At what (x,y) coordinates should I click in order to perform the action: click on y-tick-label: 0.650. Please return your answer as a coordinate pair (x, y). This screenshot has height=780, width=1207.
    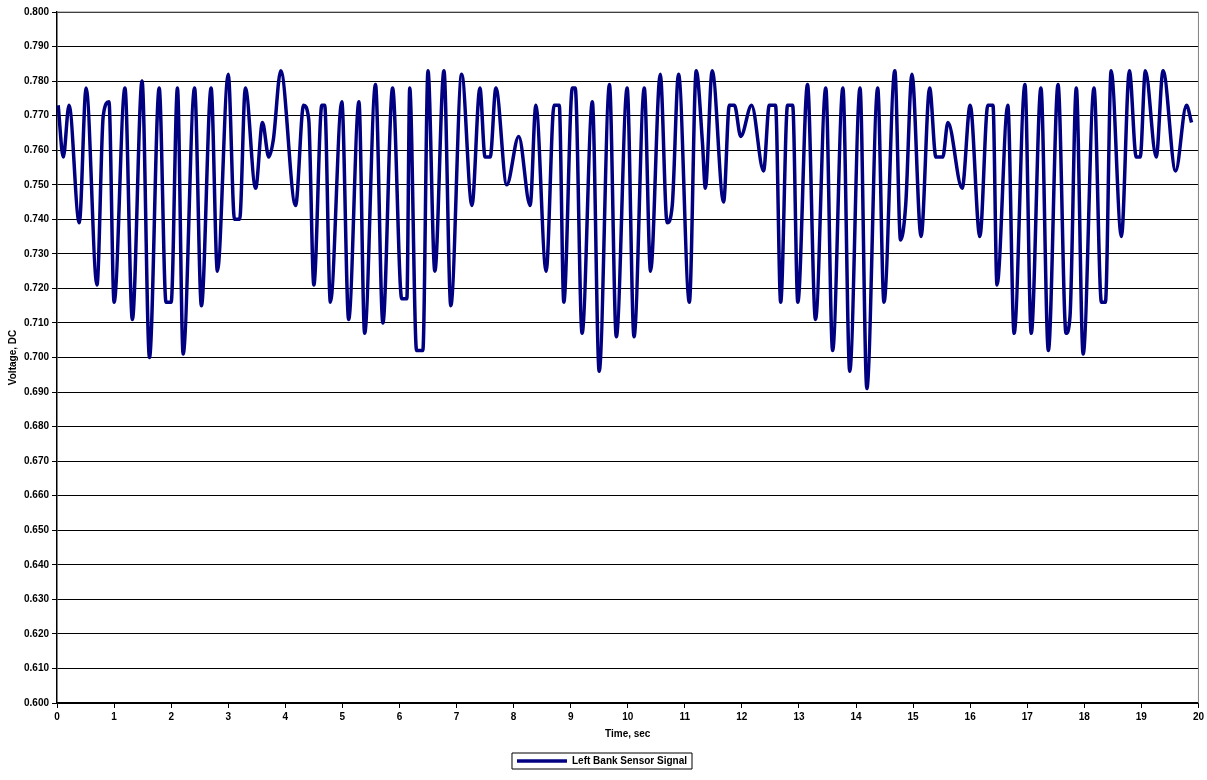
    Looking at the image, I should click on (36, 529).